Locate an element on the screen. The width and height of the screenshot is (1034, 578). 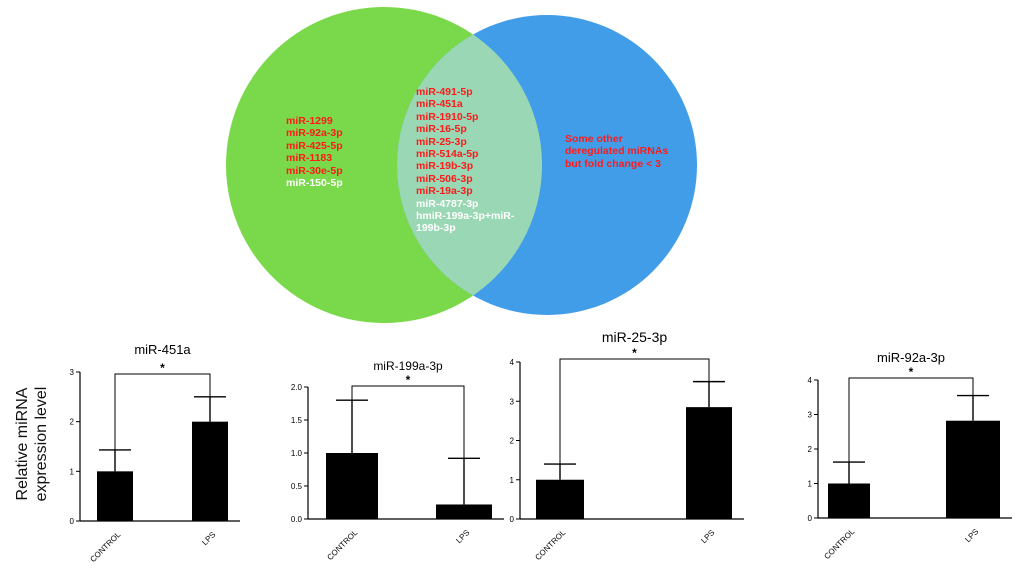
venn-center-item: miR-451a is located at coordinates (439, 104).